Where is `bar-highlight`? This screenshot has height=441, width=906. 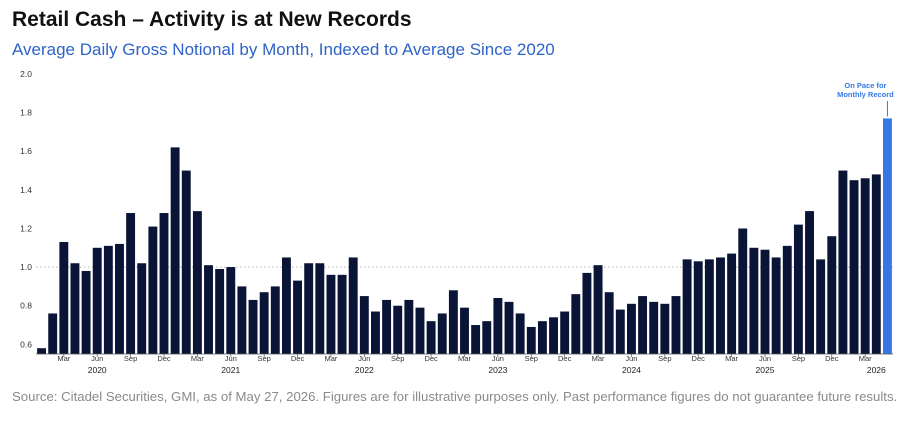 bar-highlight is located at coordinates (887, 236).